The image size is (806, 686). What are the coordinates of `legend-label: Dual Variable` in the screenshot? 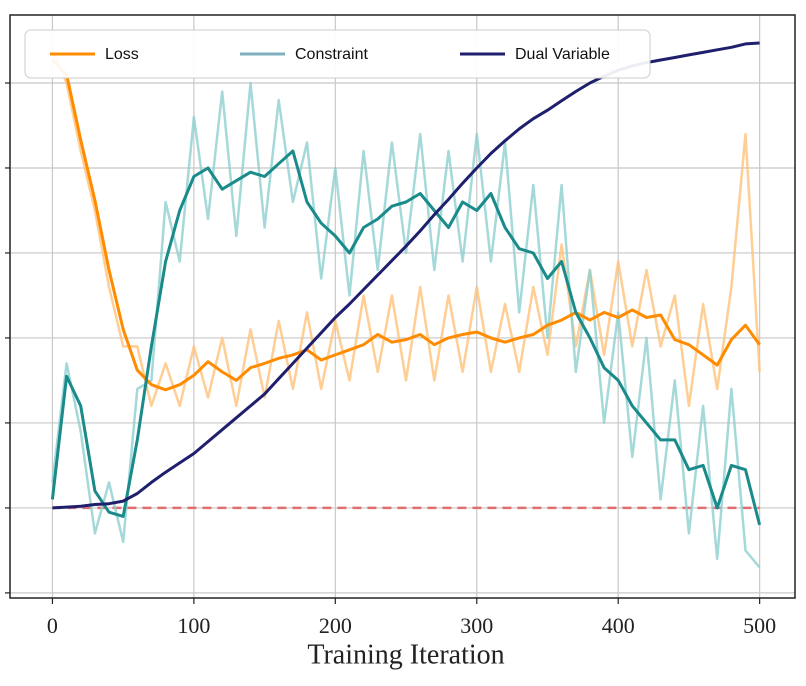 It's located at (562, 54).